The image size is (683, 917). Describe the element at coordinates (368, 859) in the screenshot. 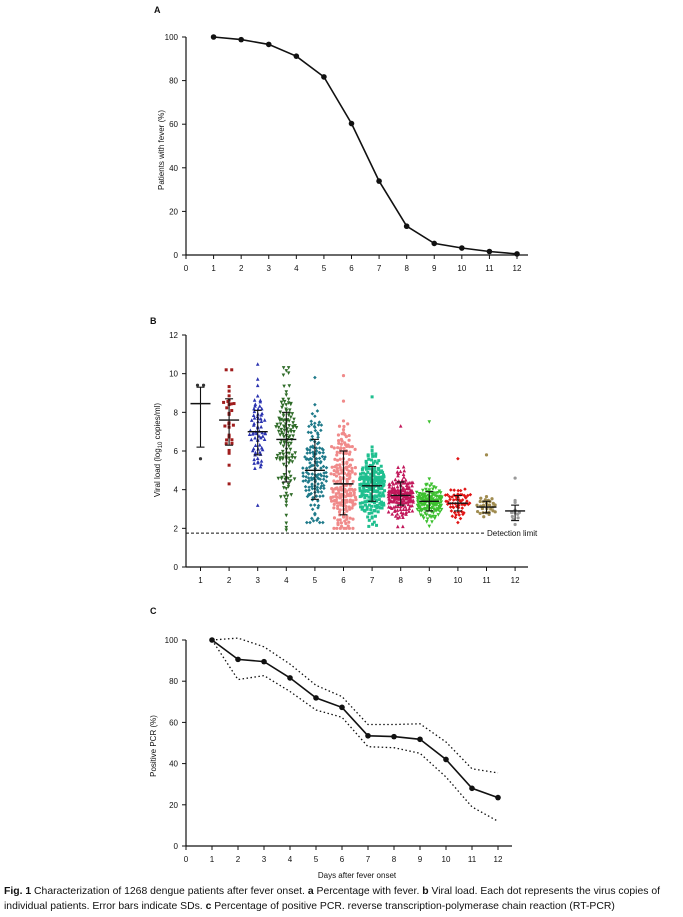

I see `panel-c-x-tick-label: 7` at that location.